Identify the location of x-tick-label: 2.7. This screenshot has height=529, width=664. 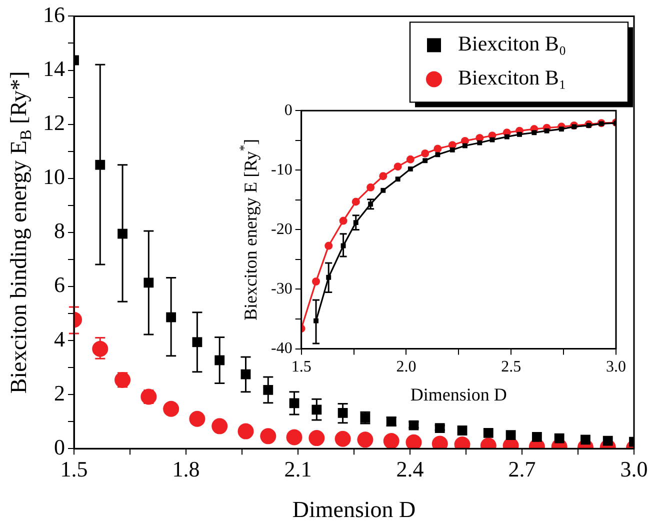
(522, 469).